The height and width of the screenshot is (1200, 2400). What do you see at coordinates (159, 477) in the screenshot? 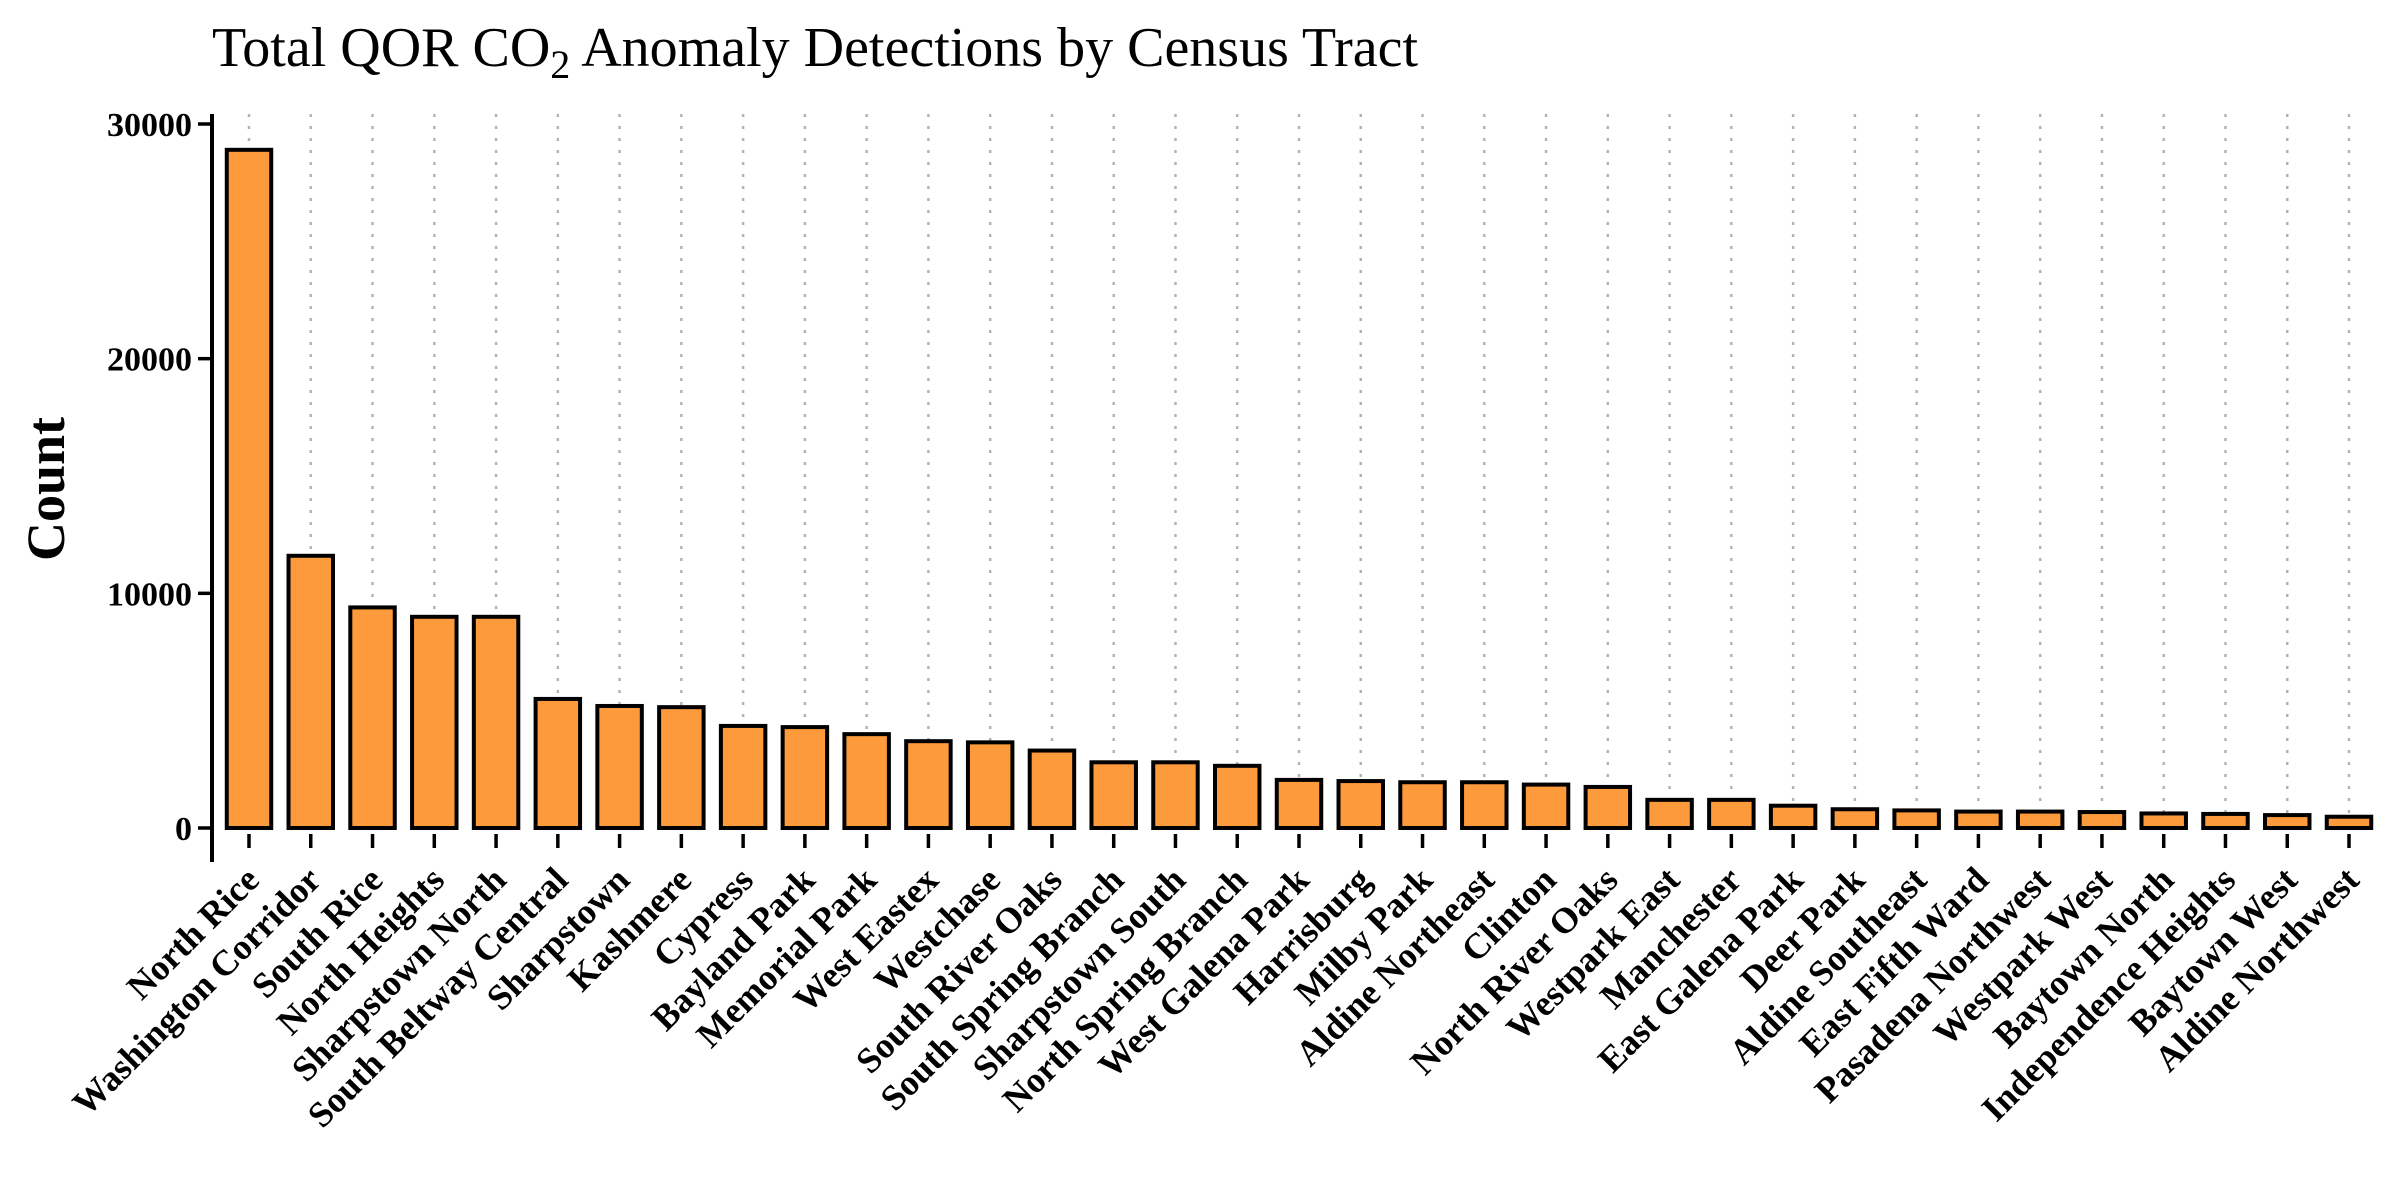
I see `y-axis-ticks: 0 10000 20000 30000` at bounding box center [159, 477].